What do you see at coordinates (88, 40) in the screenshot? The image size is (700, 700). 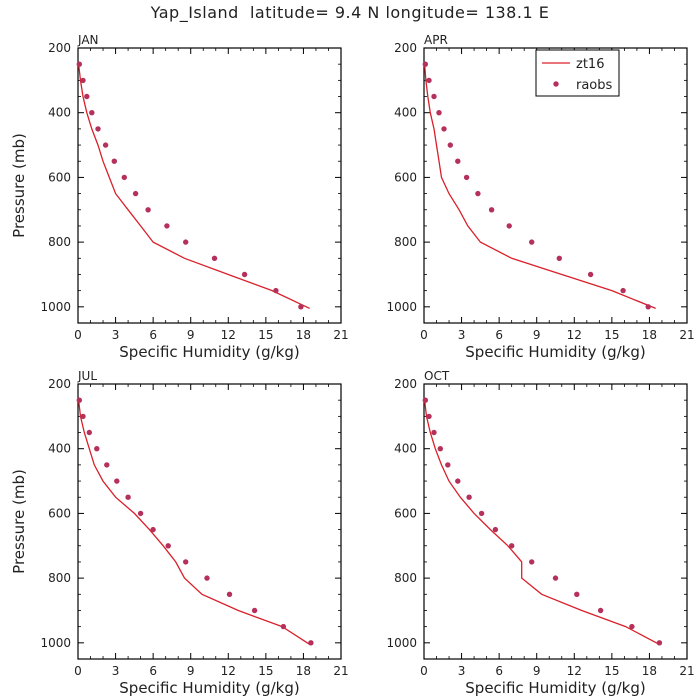 I see `panel-label: JAN` at bounding box center [88, 40].